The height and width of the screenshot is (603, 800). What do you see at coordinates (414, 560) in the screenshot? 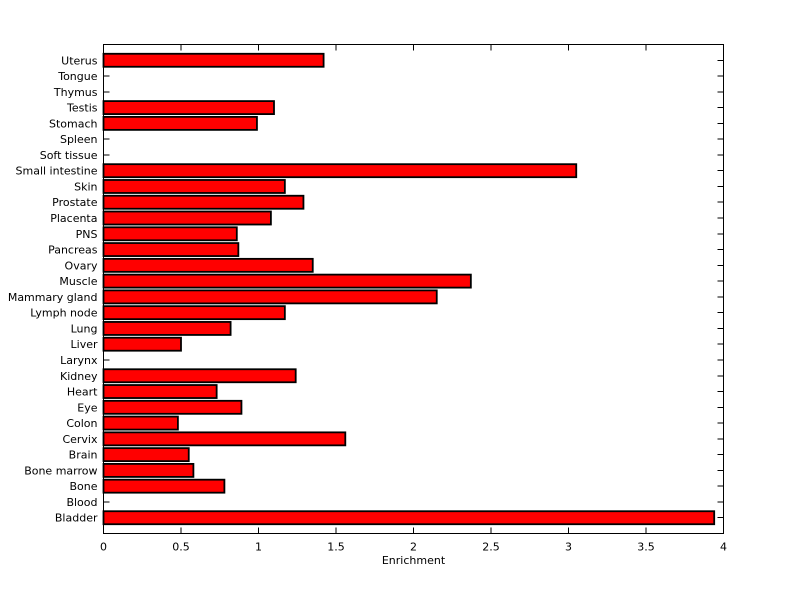
I see `x-axis-label: Enrichment` at bounding box center [414, 560].